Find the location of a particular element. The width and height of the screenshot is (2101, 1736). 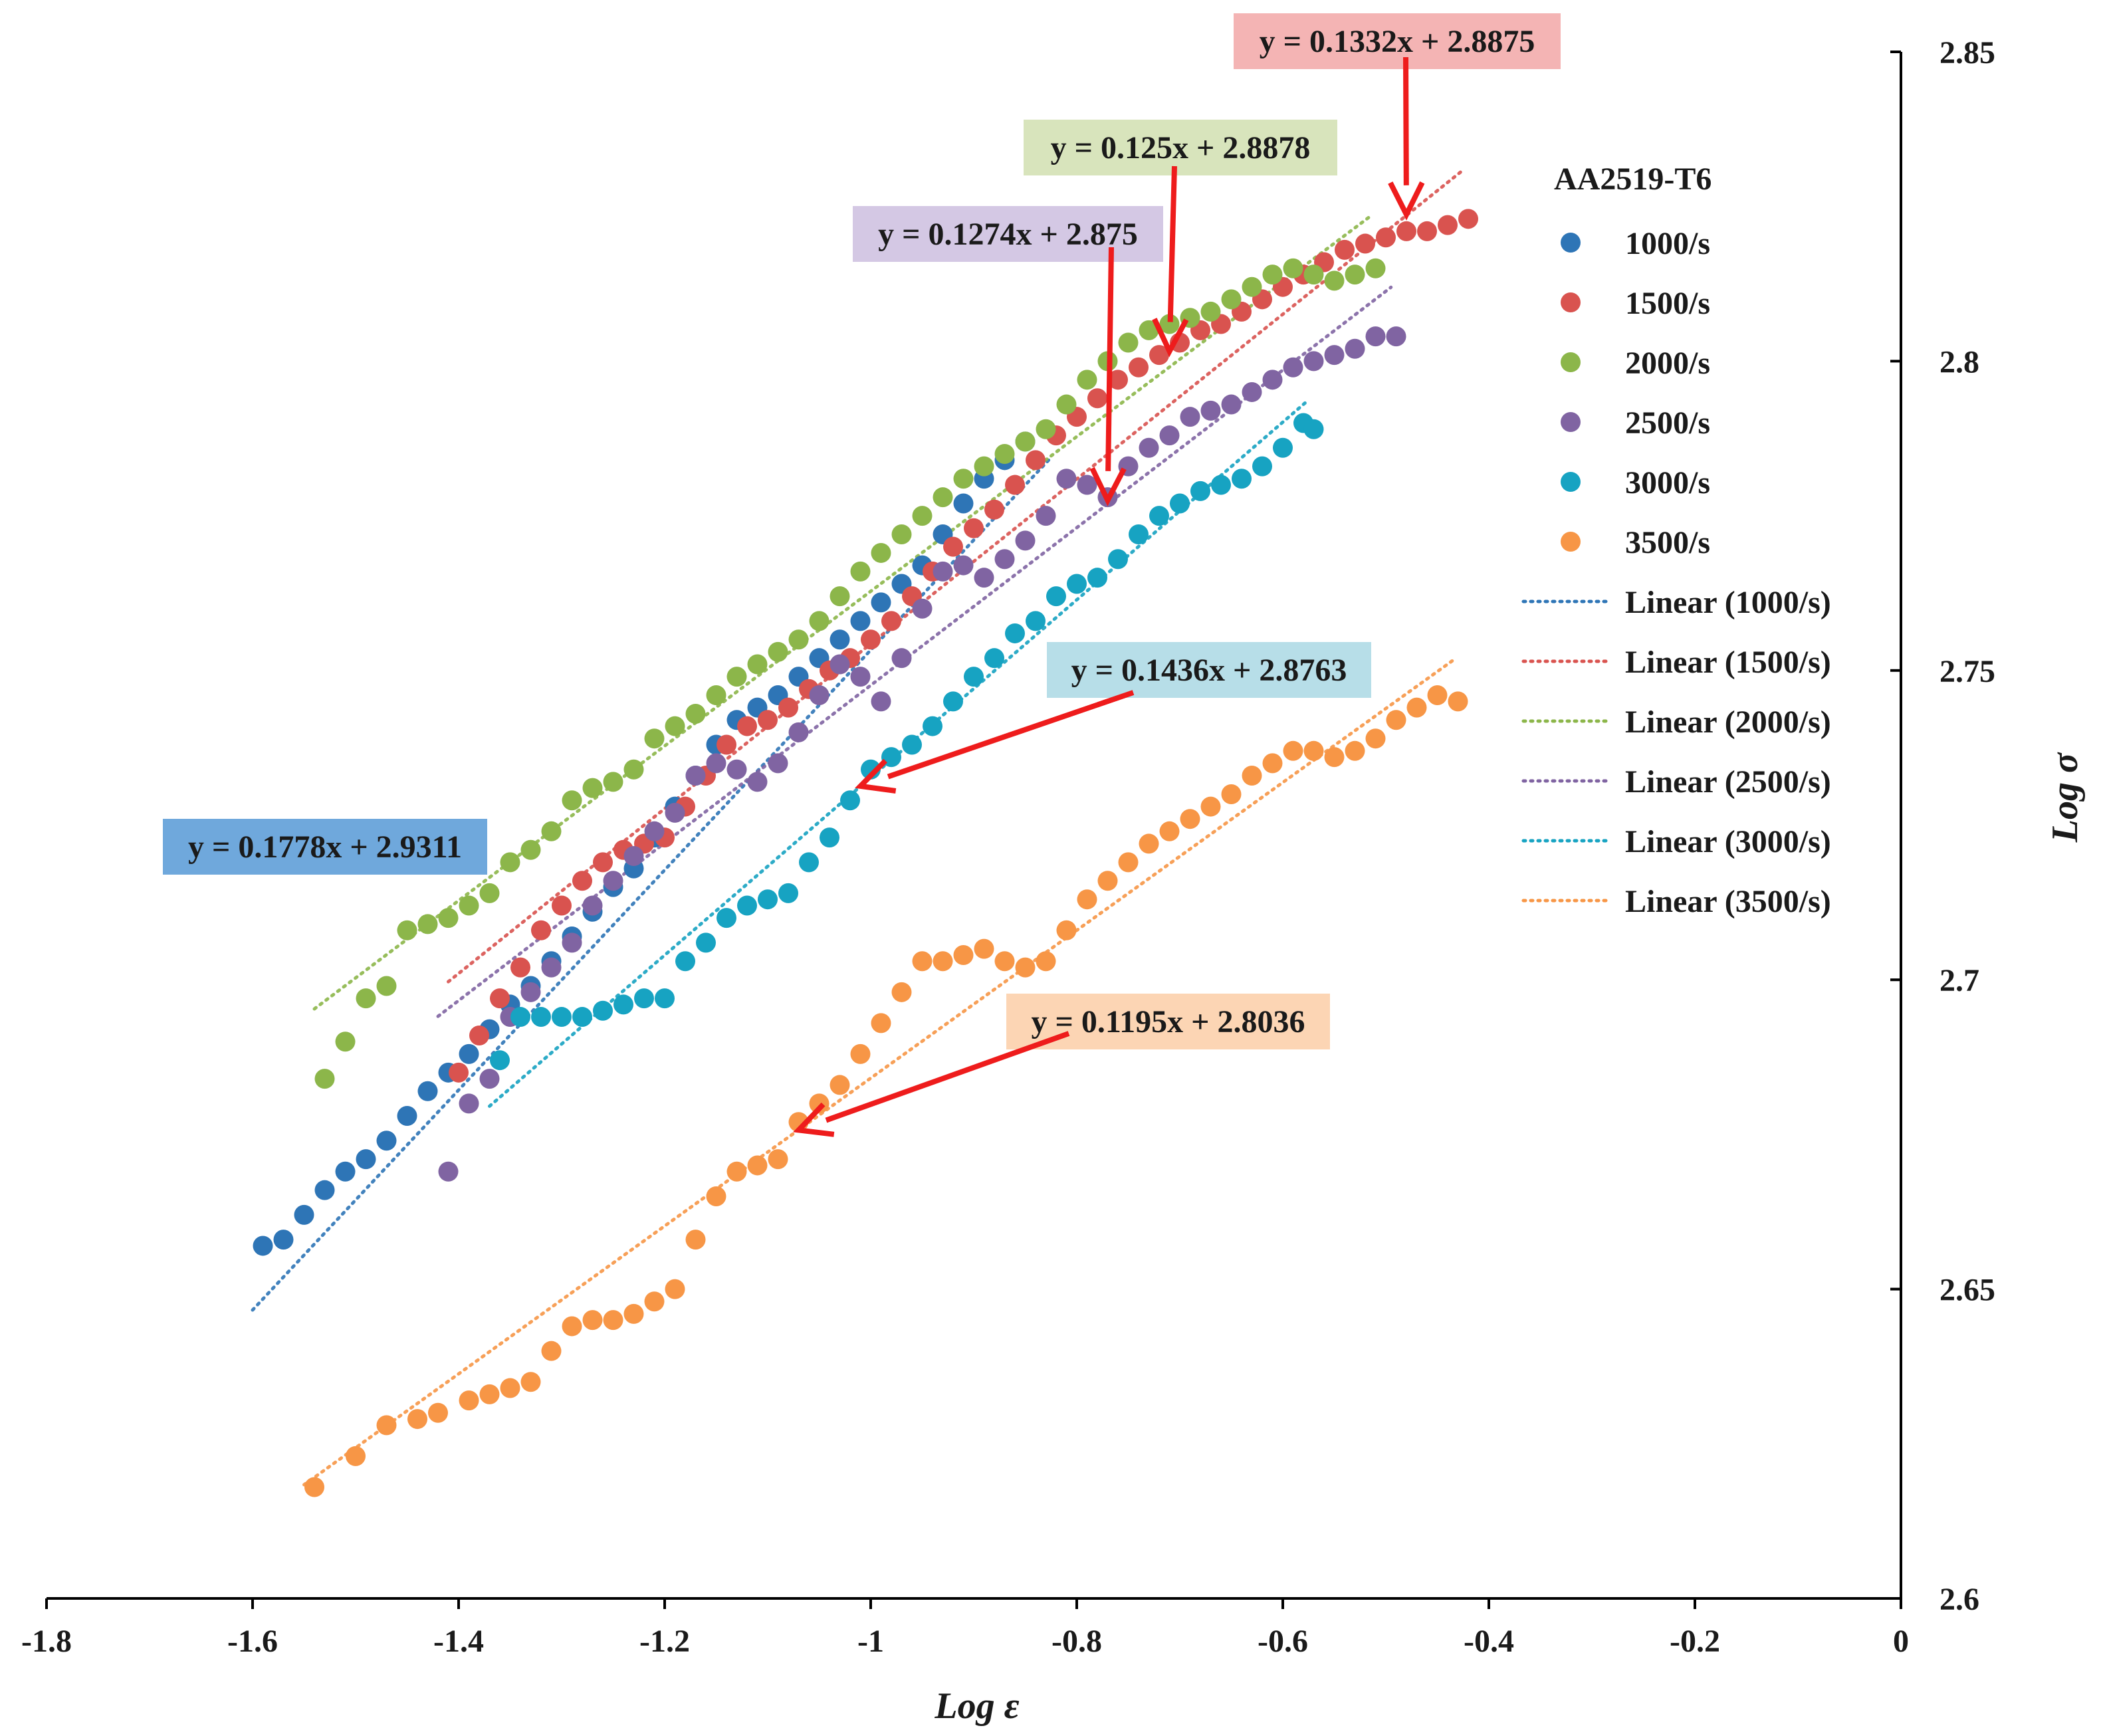

legend-label: 3000/s is located at coordinates (1667, 482).